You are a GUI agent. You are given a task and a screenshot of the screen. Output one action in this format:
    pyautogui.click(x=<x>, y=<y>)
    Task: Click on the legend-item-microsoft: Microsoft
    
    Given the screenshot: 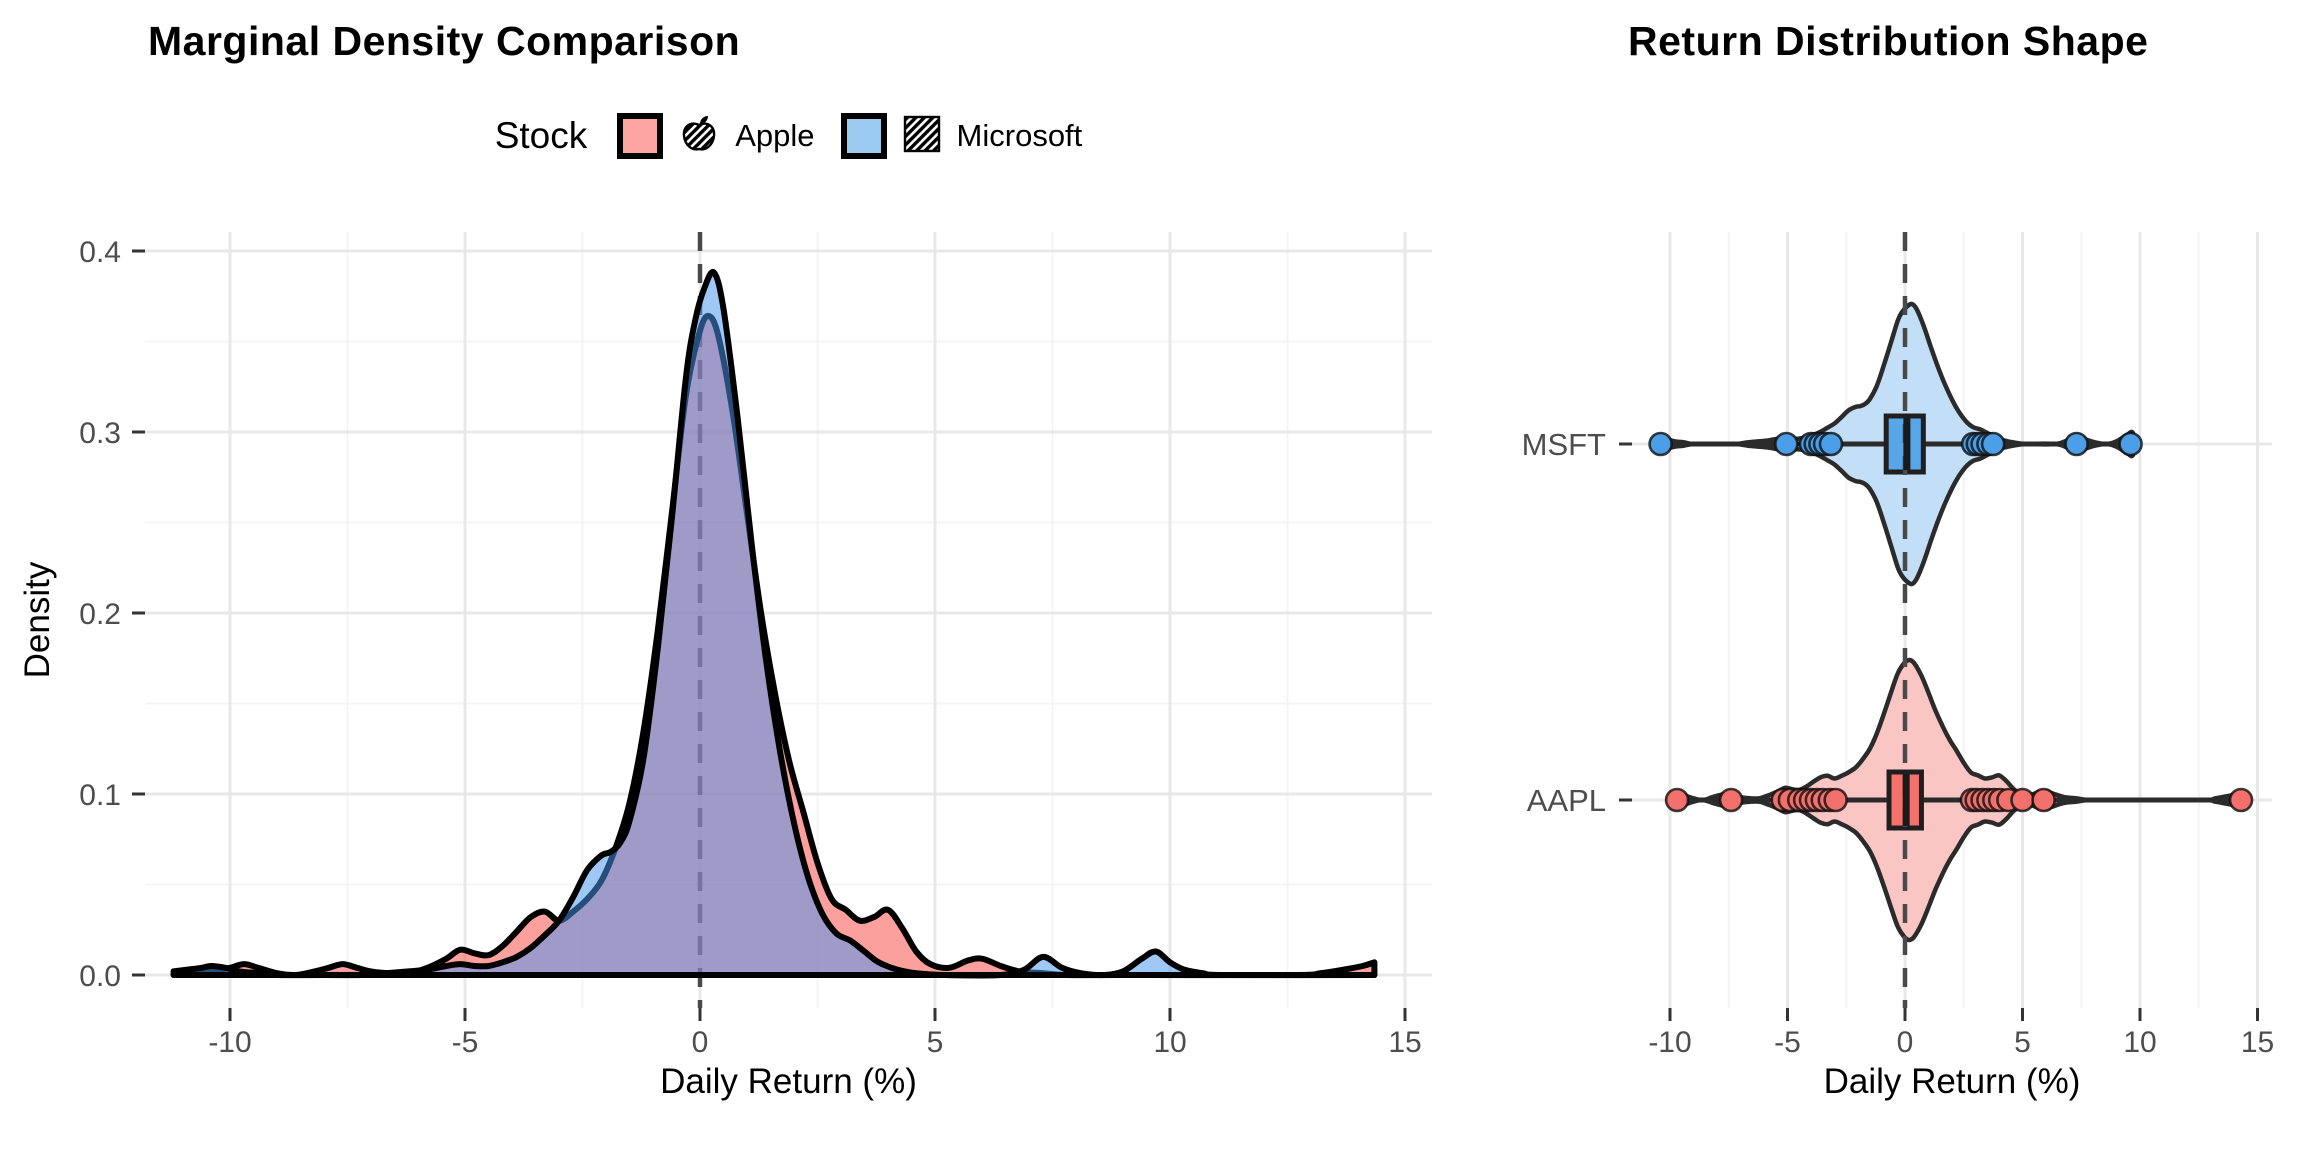 What is the action you would take?
    pyautogui.click(x=961, y=136)
    